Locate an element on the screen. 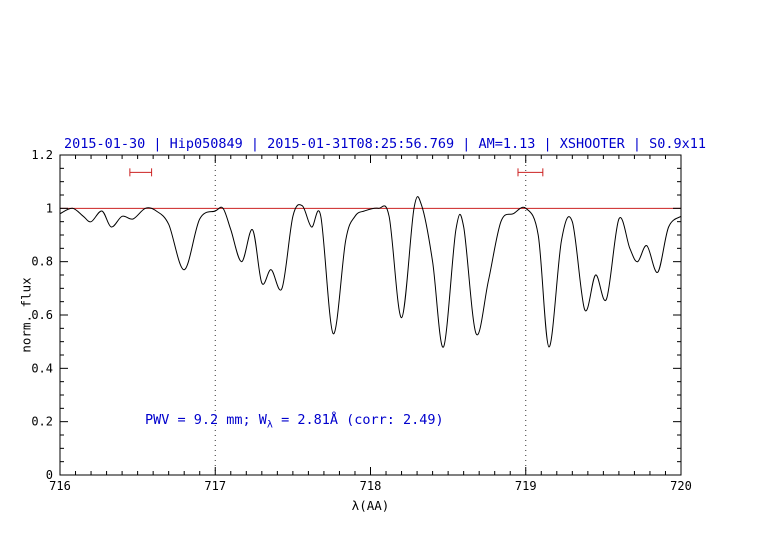  x-tick-label: 719 is located at coordinates (526, 486).